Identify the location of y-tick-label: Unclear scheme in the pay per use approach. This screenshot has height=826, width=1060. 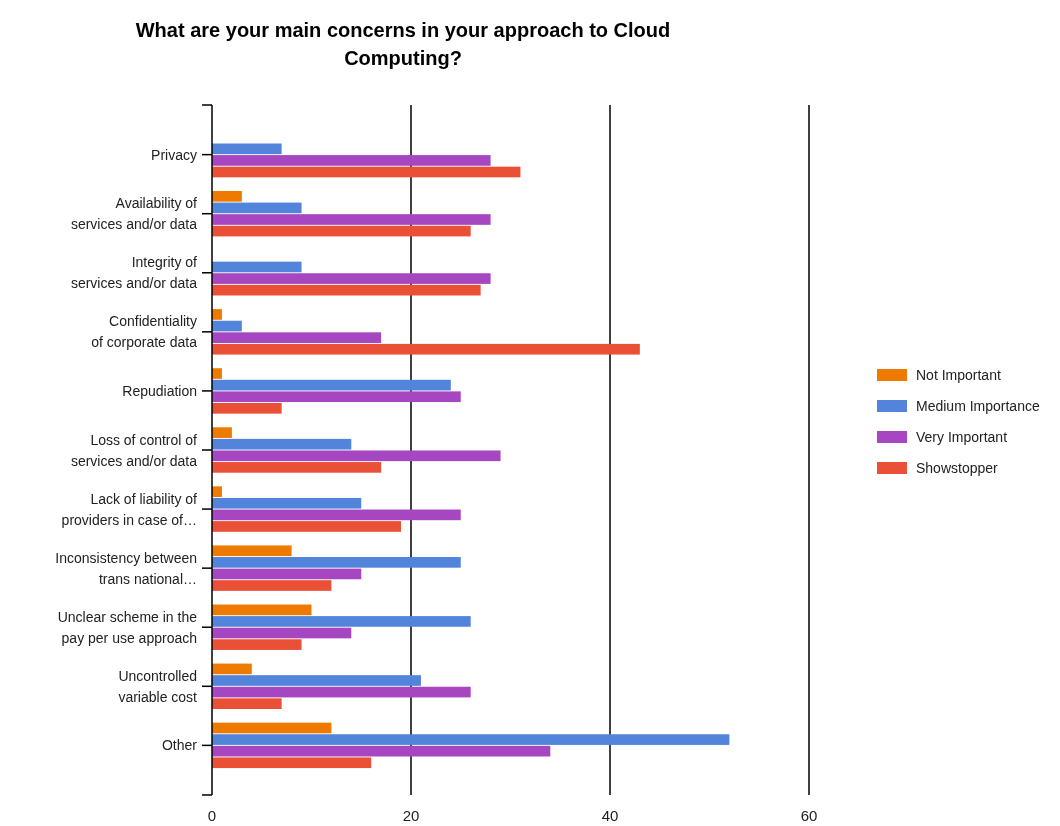
(127, 627).